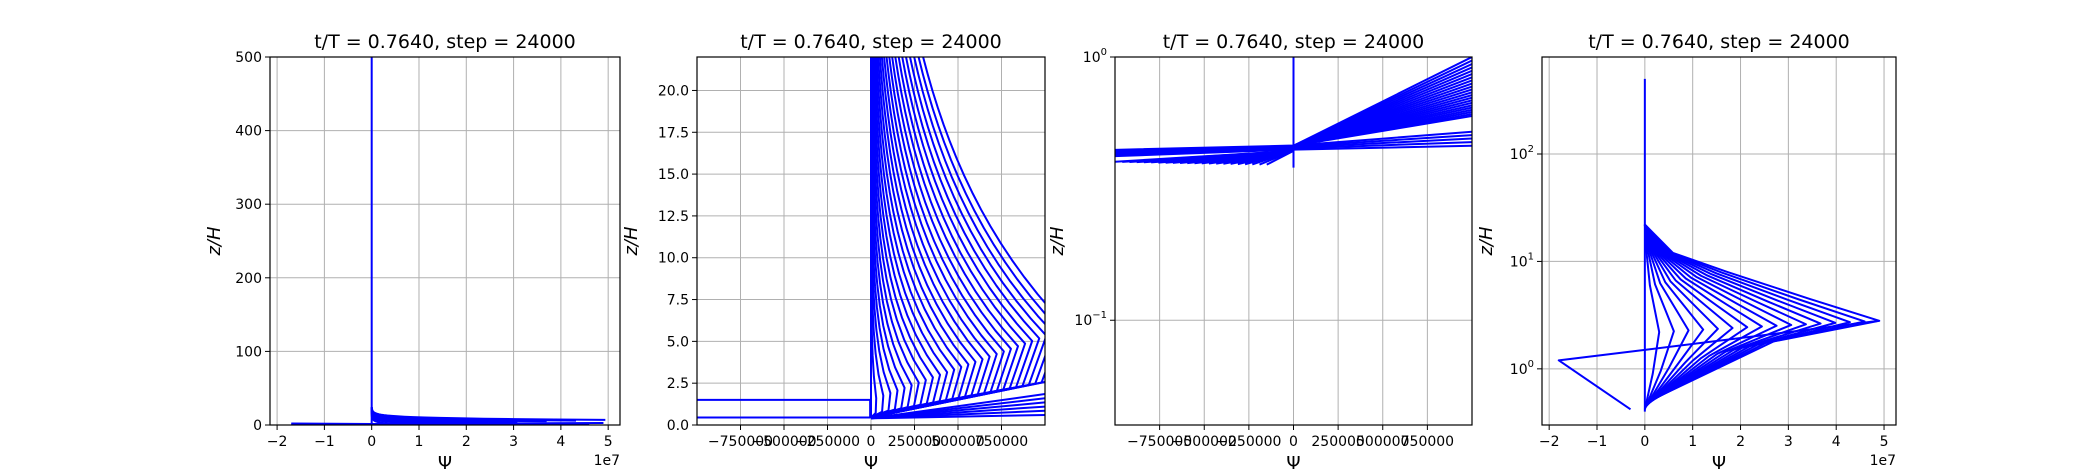  What do you see at coordinates (678, 342) in the screenshot?
I see `y-tick-label: 5.0` at bounding box center [678, 342].